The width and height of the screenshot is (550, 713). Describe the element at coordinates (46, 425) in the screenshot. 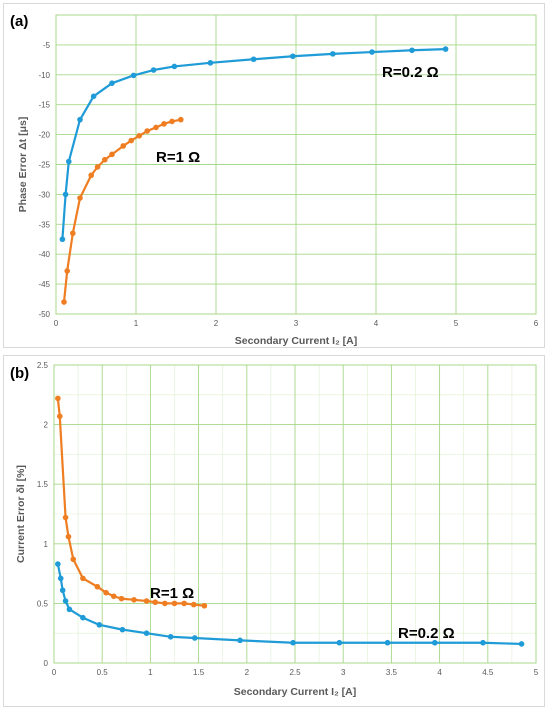

I see `y-tick-label: 2` at that location.